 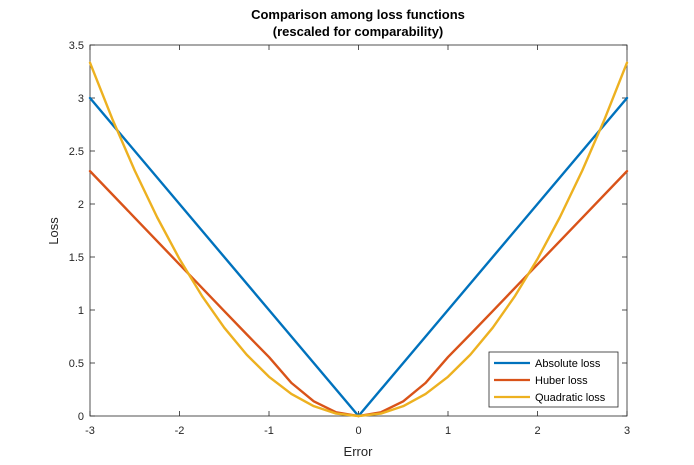 What do you see at coordinates (81, 99) in the screenshot?
I see `y-tick-label: 3` at bounding box center [81, 99].